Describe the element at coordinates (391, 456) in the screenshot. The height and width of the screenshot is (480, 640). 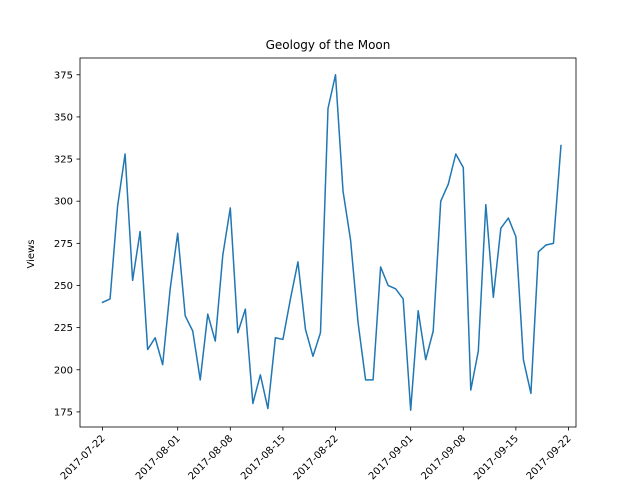
I see `x-tick-label: 2017-09-01` at that location.